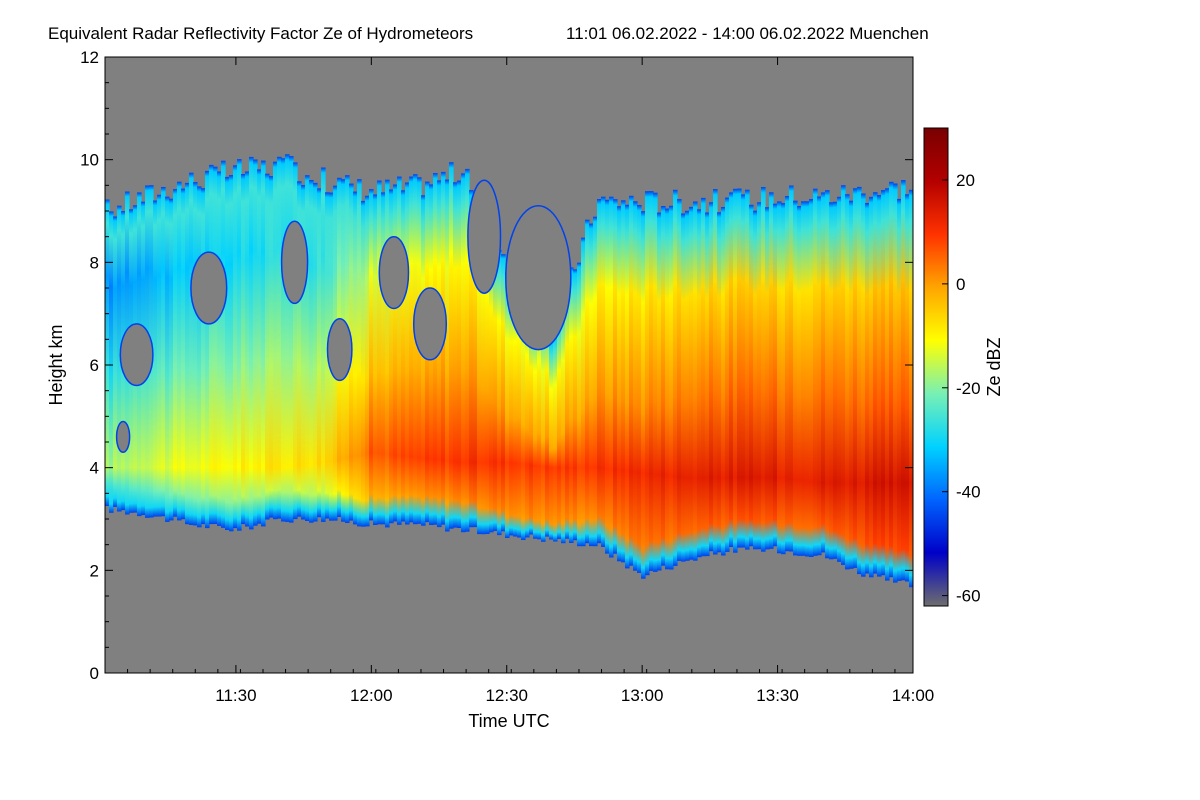 The image size is (1200, 800). I want to click on y-axis-label: Height km, so click(56, 364).